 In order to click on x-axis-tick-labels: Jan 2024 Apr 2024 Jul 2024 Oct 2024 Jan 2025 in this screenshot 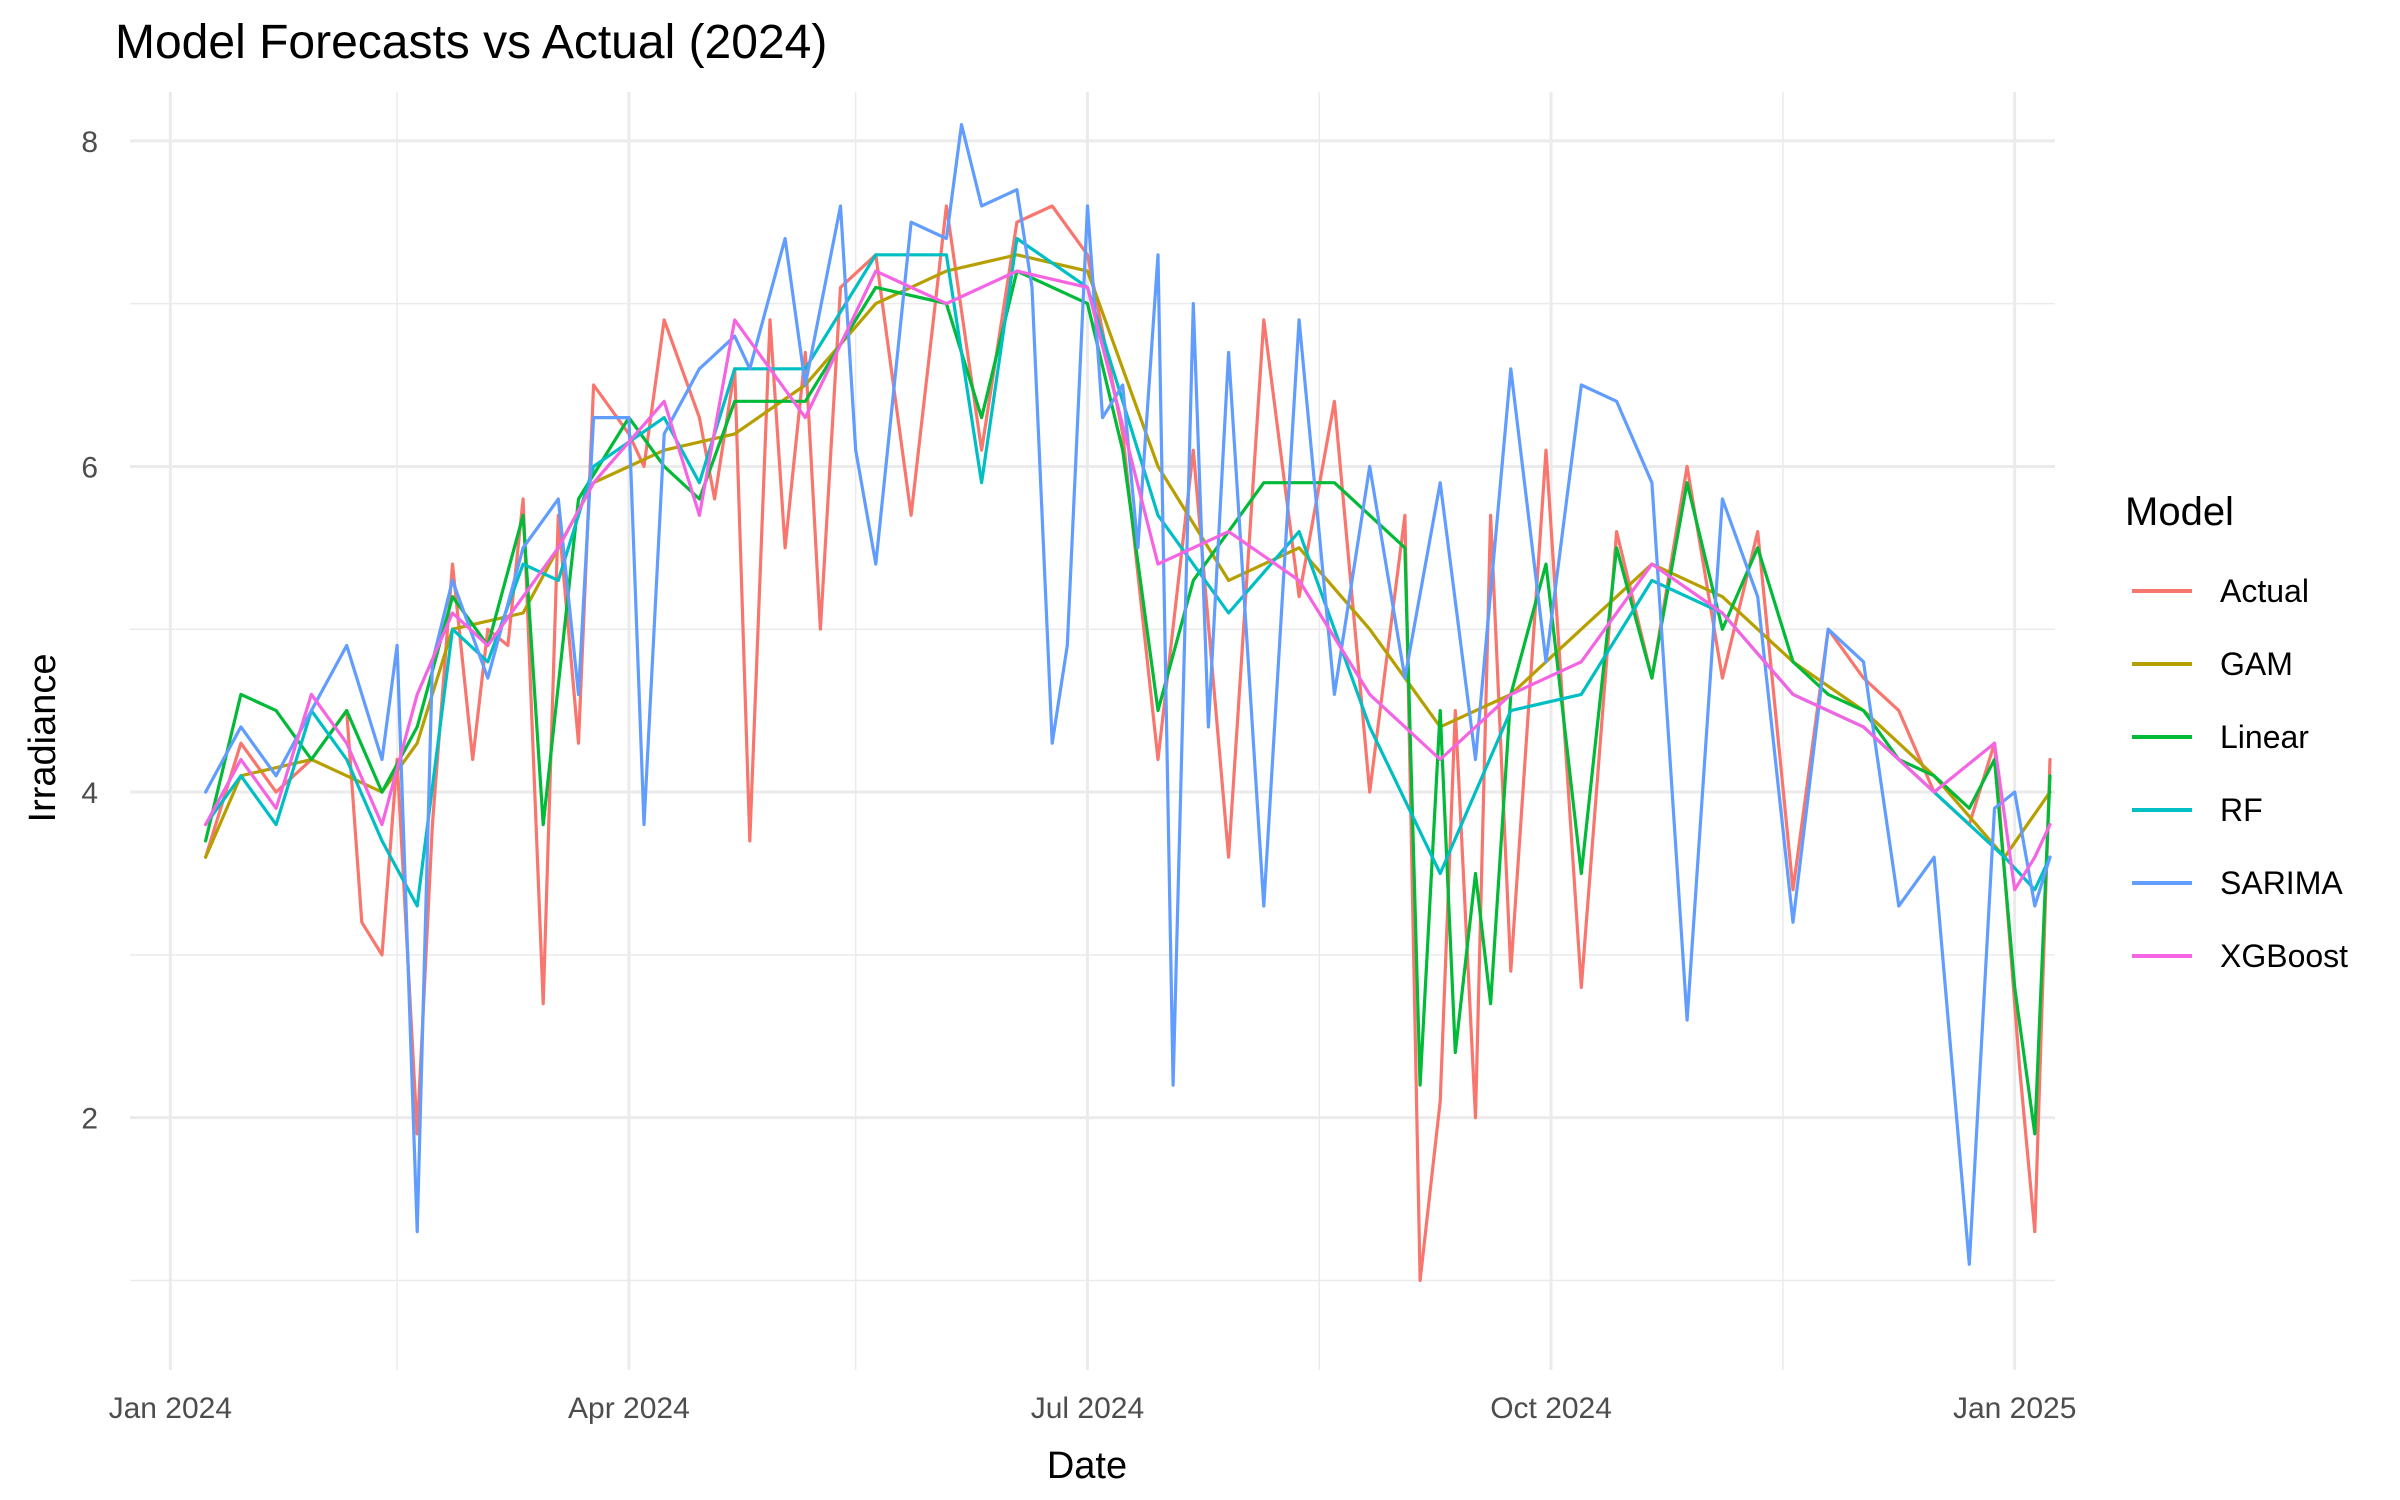, I will do `click(1093, 1408)`.